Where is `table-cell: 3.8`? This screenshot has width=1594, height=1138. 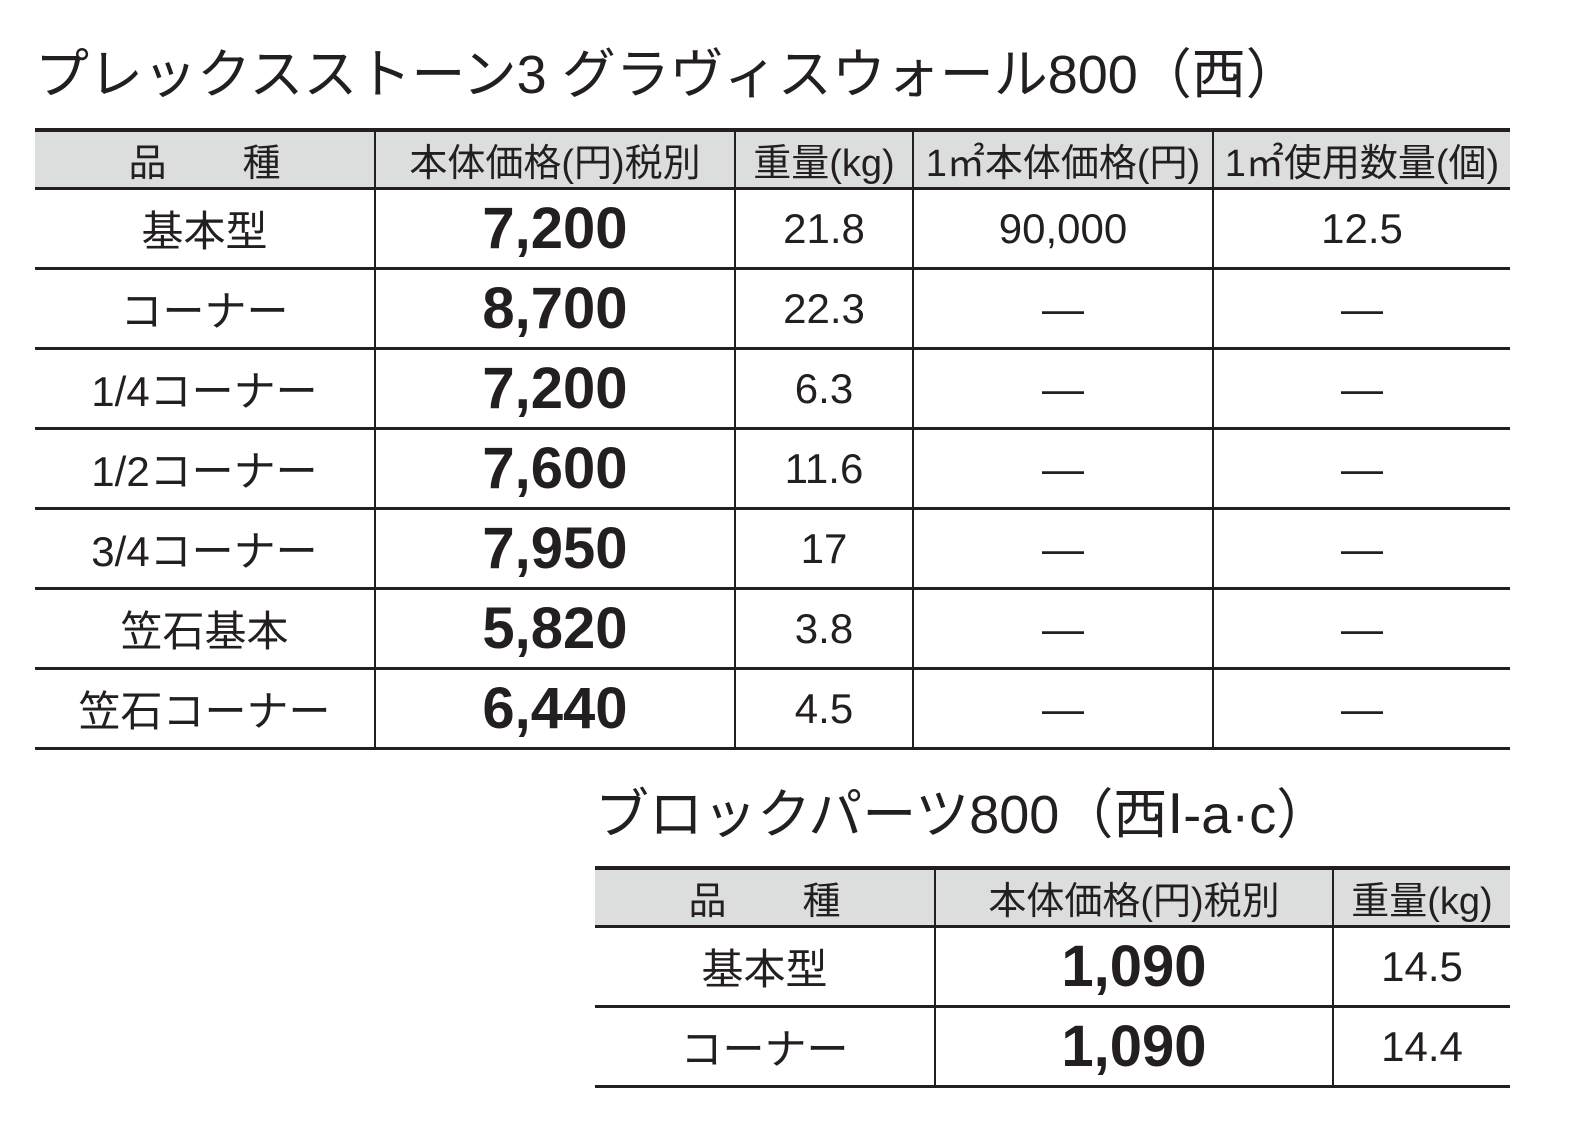 table-cell: 3.8 is located at coordinates (823, 629).